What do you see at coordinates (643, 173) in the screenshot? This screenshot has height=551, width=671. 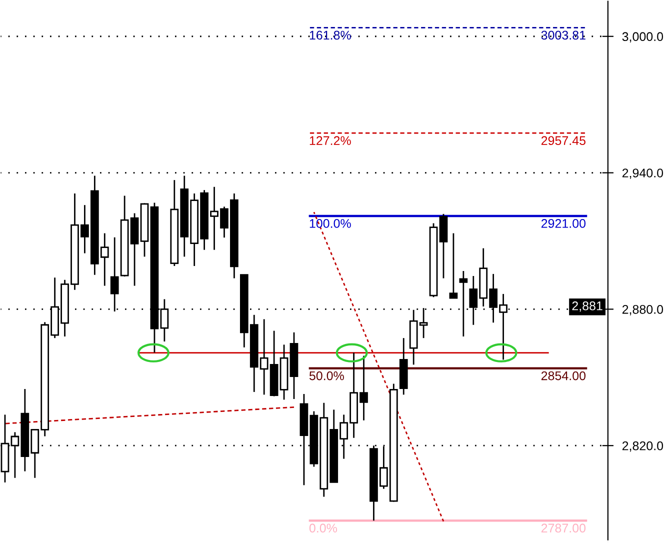 I see `y-tick-label: 2,940.0` at bounding box center [643, 173].